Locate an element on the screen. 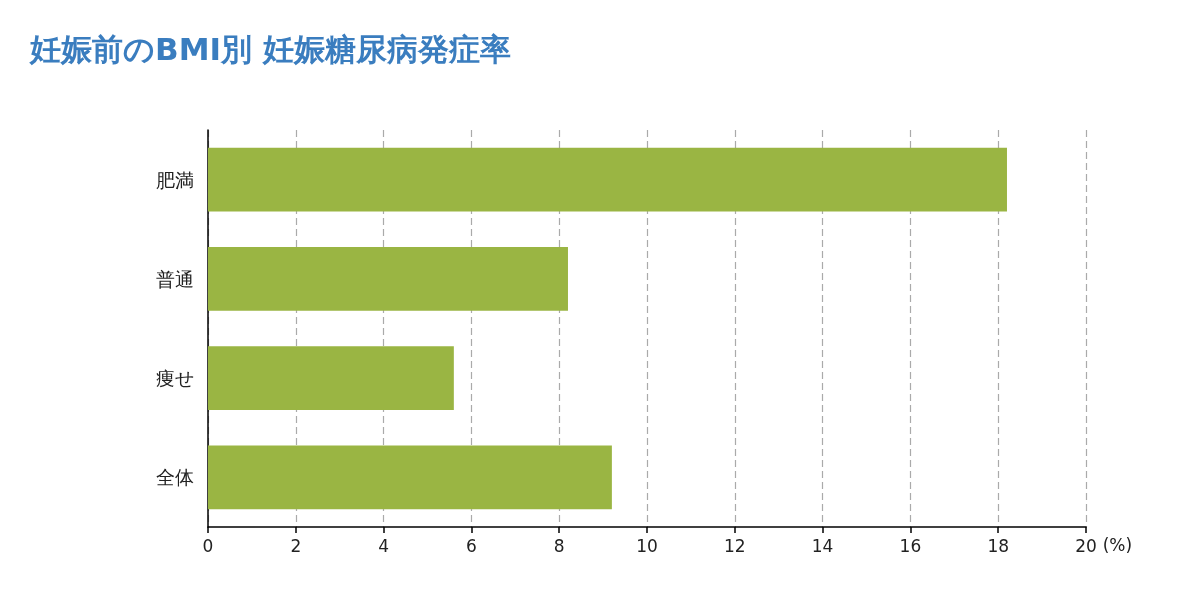 The height and width of the screenshot is (590, 1200). x-tick-label: 20 is located at coordinates (1086, 545).